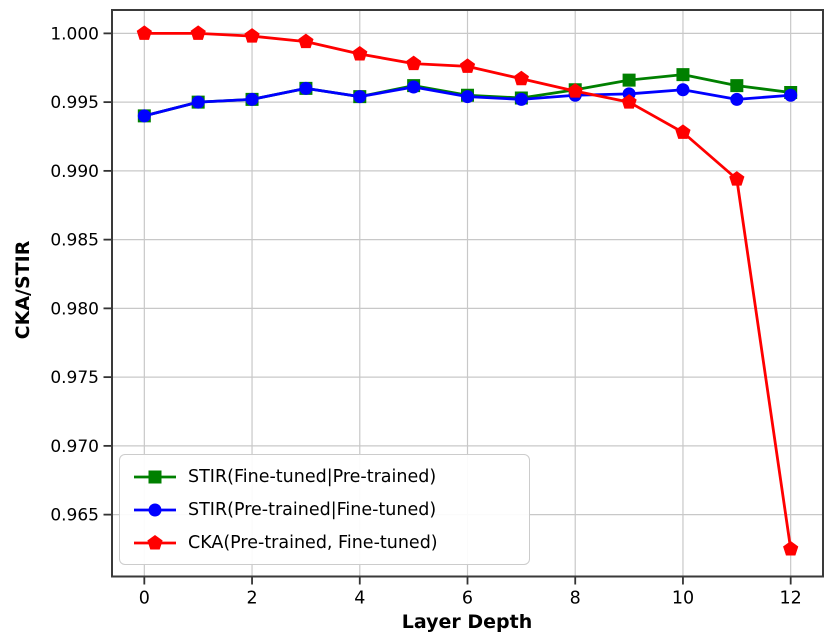 This screenshot has height=644, width=831. What do you see at coordinates (23, 290) in the screenshot?
I see `y-axis-label: CKA/STIR` at bounding box center [23, 290].